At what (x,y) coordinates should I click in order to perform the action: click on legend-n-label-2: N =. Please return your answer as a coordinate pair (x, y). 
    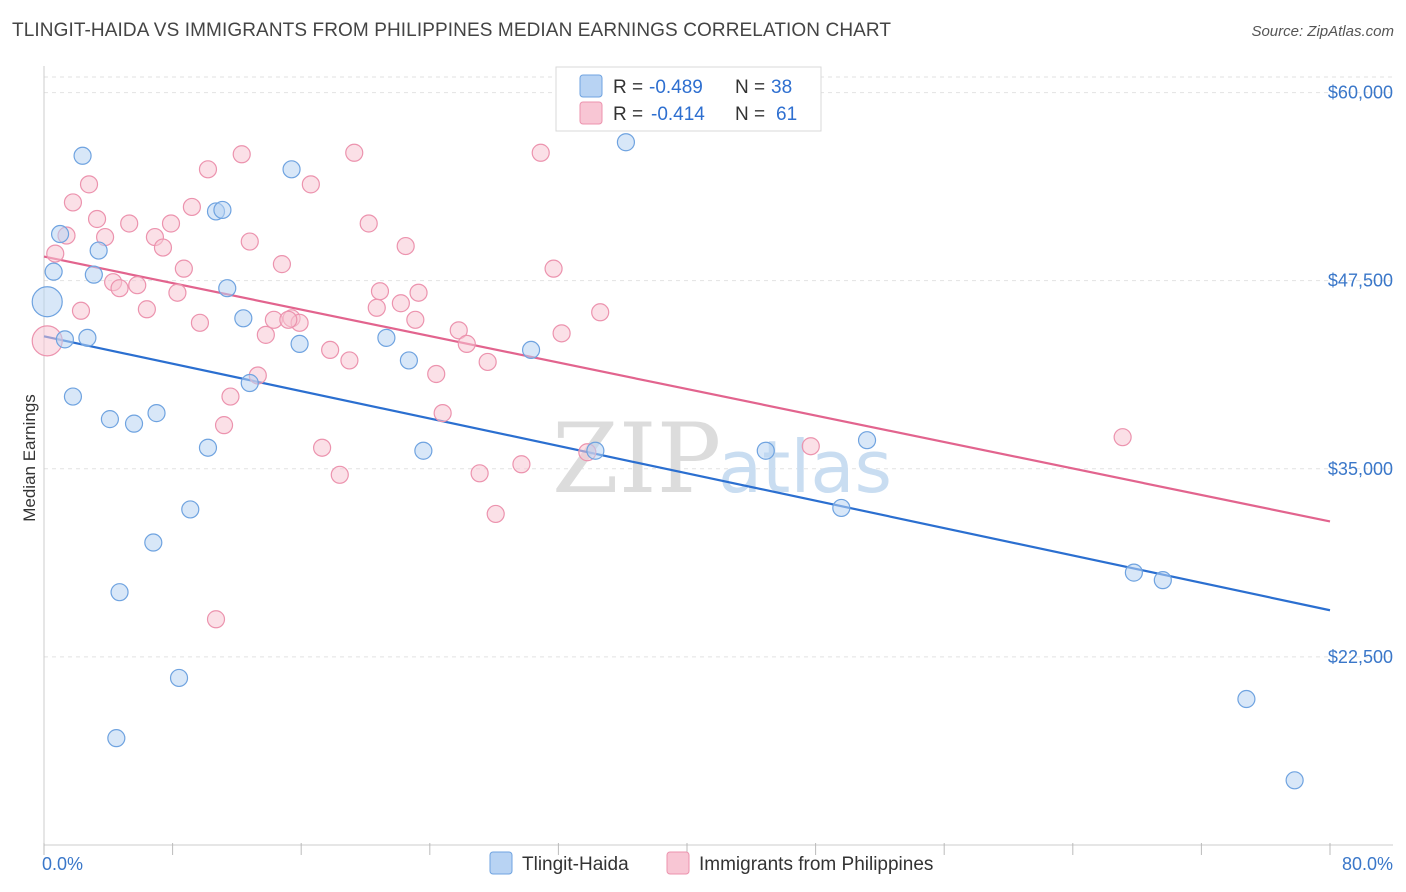
    Looking at the image, I should click on (750, 114).